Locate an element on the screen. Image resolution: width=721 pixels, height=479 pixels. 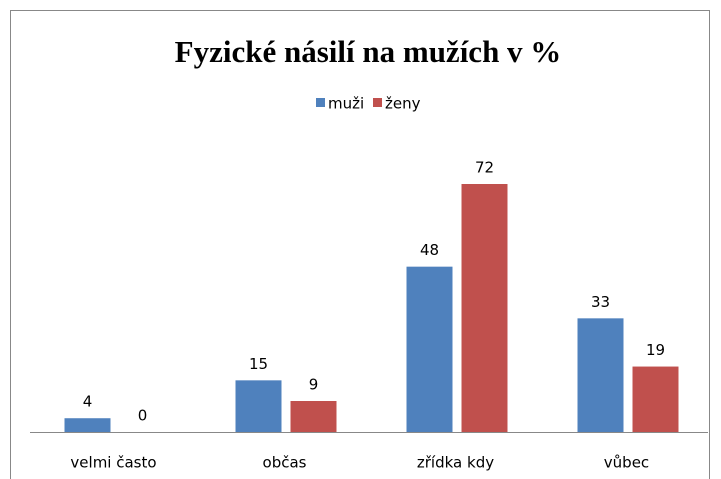
data-label: 15 is located at coordinates (258, 364).